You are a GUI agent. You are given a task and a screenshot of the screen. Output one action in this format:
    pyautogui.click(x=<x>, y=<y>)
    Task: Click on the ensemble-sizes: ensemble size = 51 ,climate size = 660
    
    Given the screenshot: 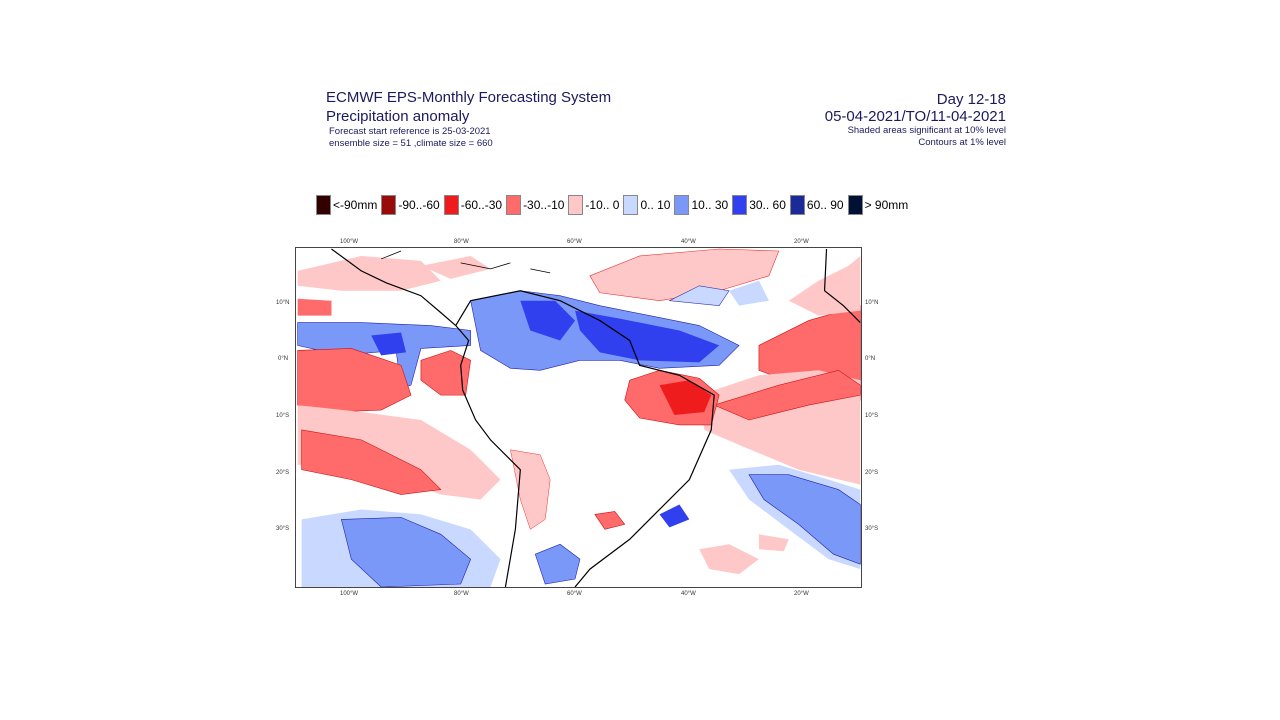 What is the action you would take?
    pyautogui.click(x=411, y=143)
    